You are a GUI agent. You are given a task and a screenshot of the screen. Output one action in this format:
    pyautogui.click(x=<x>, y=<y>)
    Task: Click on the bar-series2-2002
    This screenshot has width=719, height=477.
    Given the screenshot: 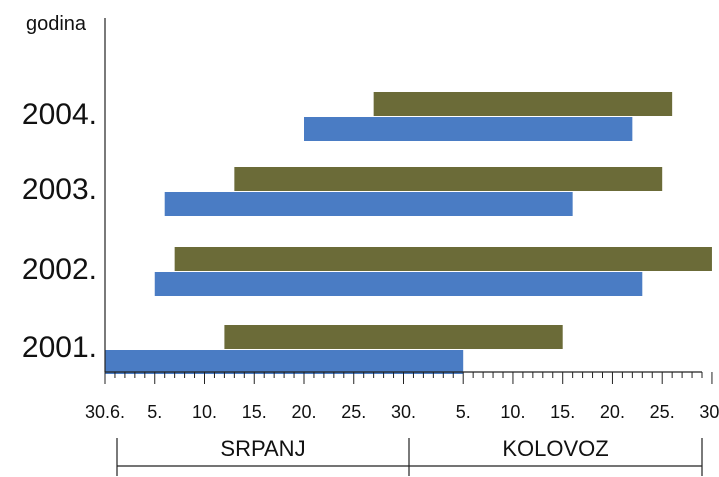 What is the action you would take?
    pyautogui.click(x=443, y=259)
    